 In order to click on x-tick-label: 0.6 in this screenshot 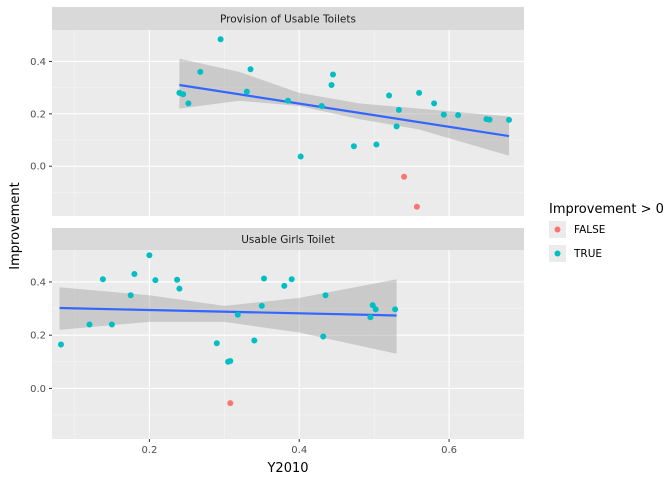, I will do `click(449, 450)`.